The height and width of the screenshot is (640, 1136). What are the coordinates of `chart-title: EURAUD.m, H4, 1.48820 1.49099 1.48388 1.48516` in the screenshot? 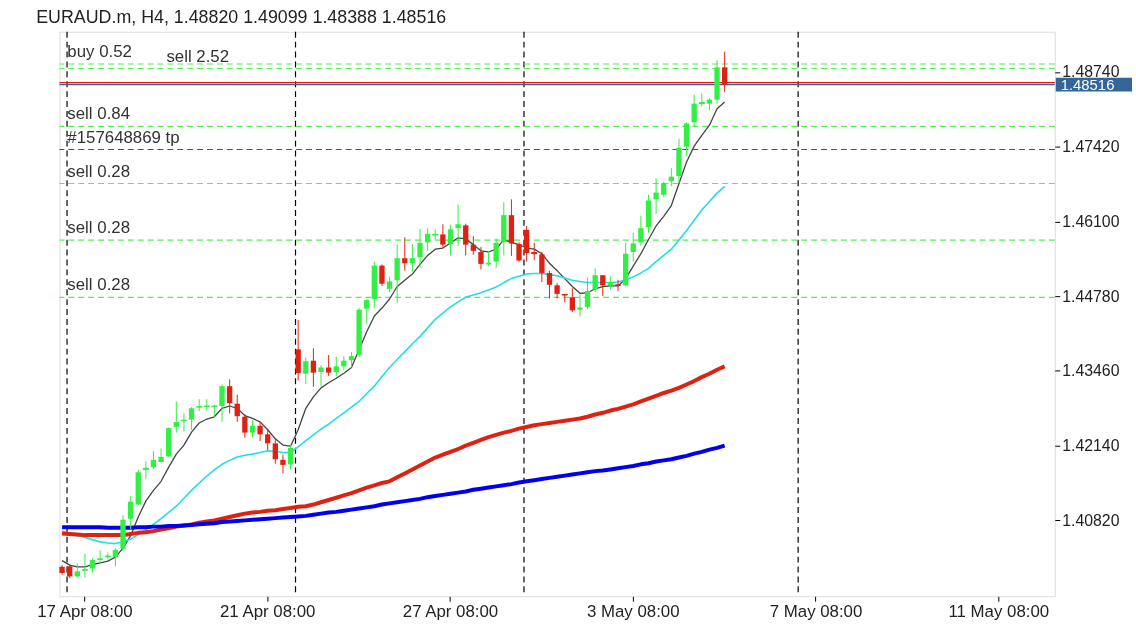 It's located at (241, 17).